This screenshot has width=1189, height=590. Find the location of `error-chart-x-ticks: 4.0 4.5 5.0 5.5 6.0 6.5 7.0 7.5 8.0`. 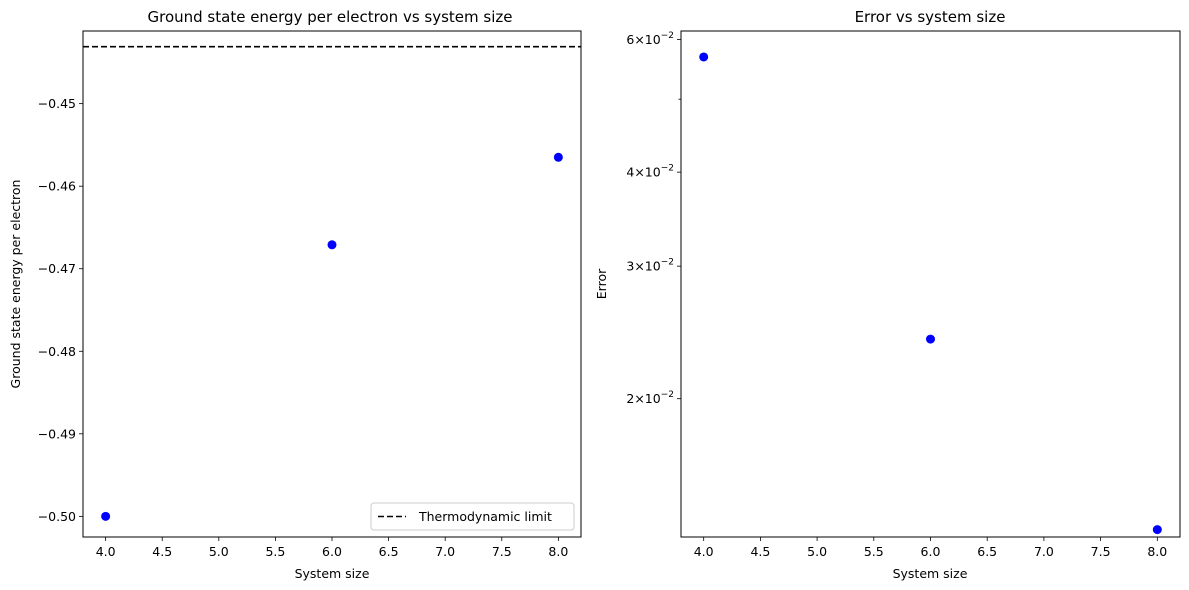

error-chart-x-ticks: 4.0 4.5 5.0 5.5 6.0 6.5 7.0 7.5 8.0 is located at coordinates (930, 548).